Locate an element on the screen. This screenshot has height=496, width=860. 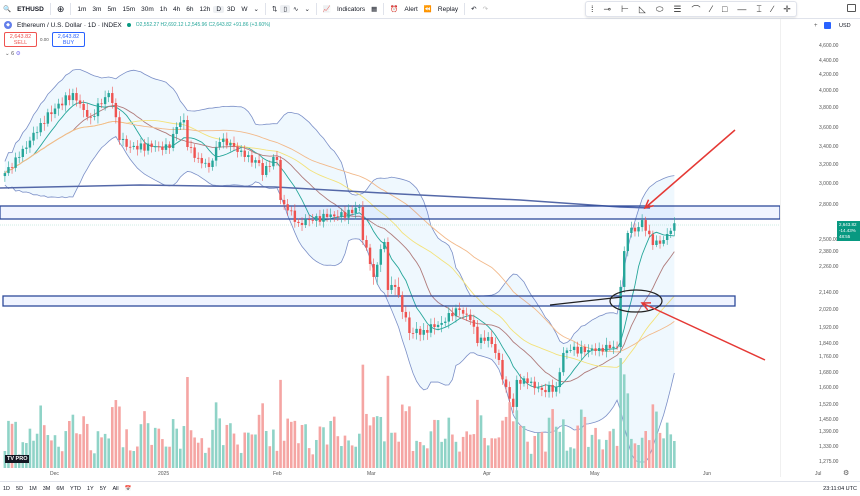
redo-icon: ↷ is located at coordinates (485, 9).